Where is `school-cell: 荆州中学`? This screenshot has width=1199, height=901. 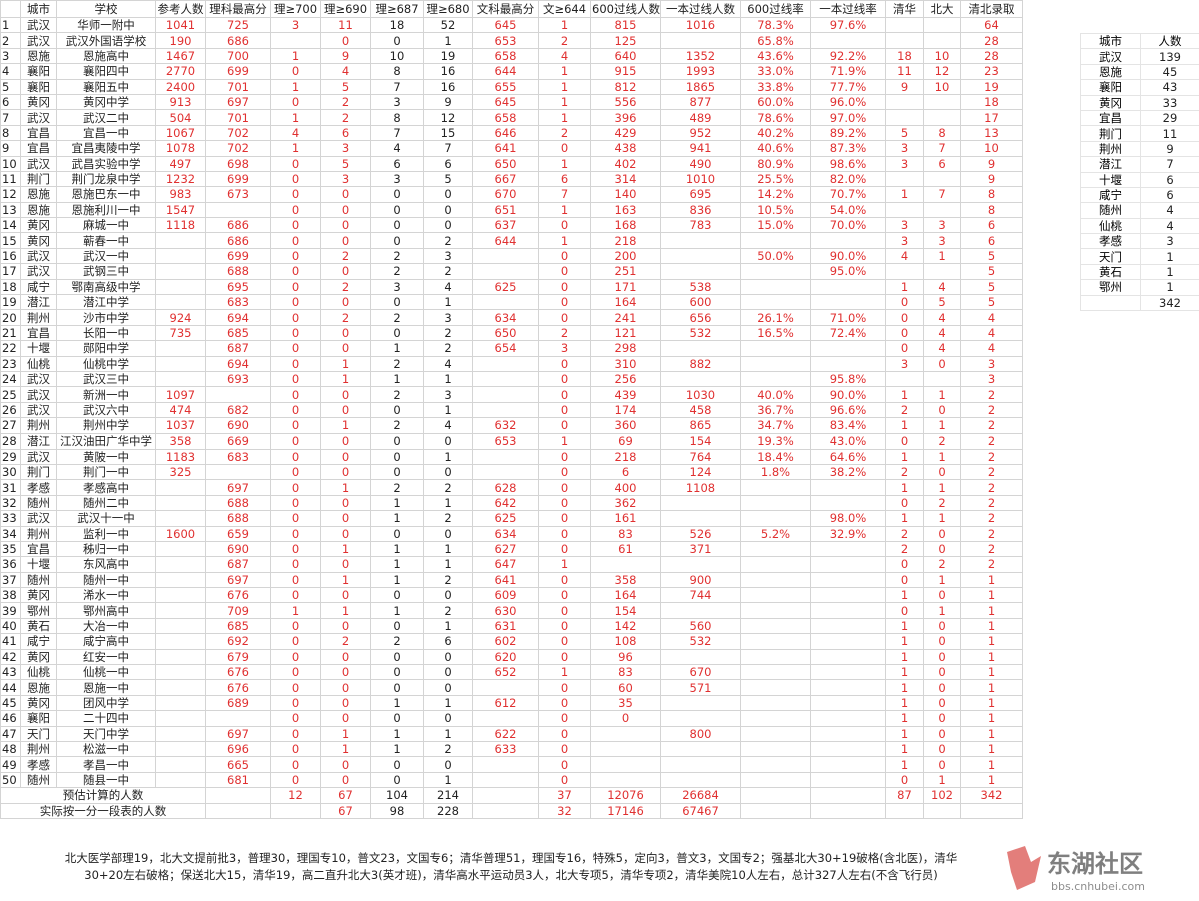 school-cell: 荆州中学 is located at coordinates (106, 425).